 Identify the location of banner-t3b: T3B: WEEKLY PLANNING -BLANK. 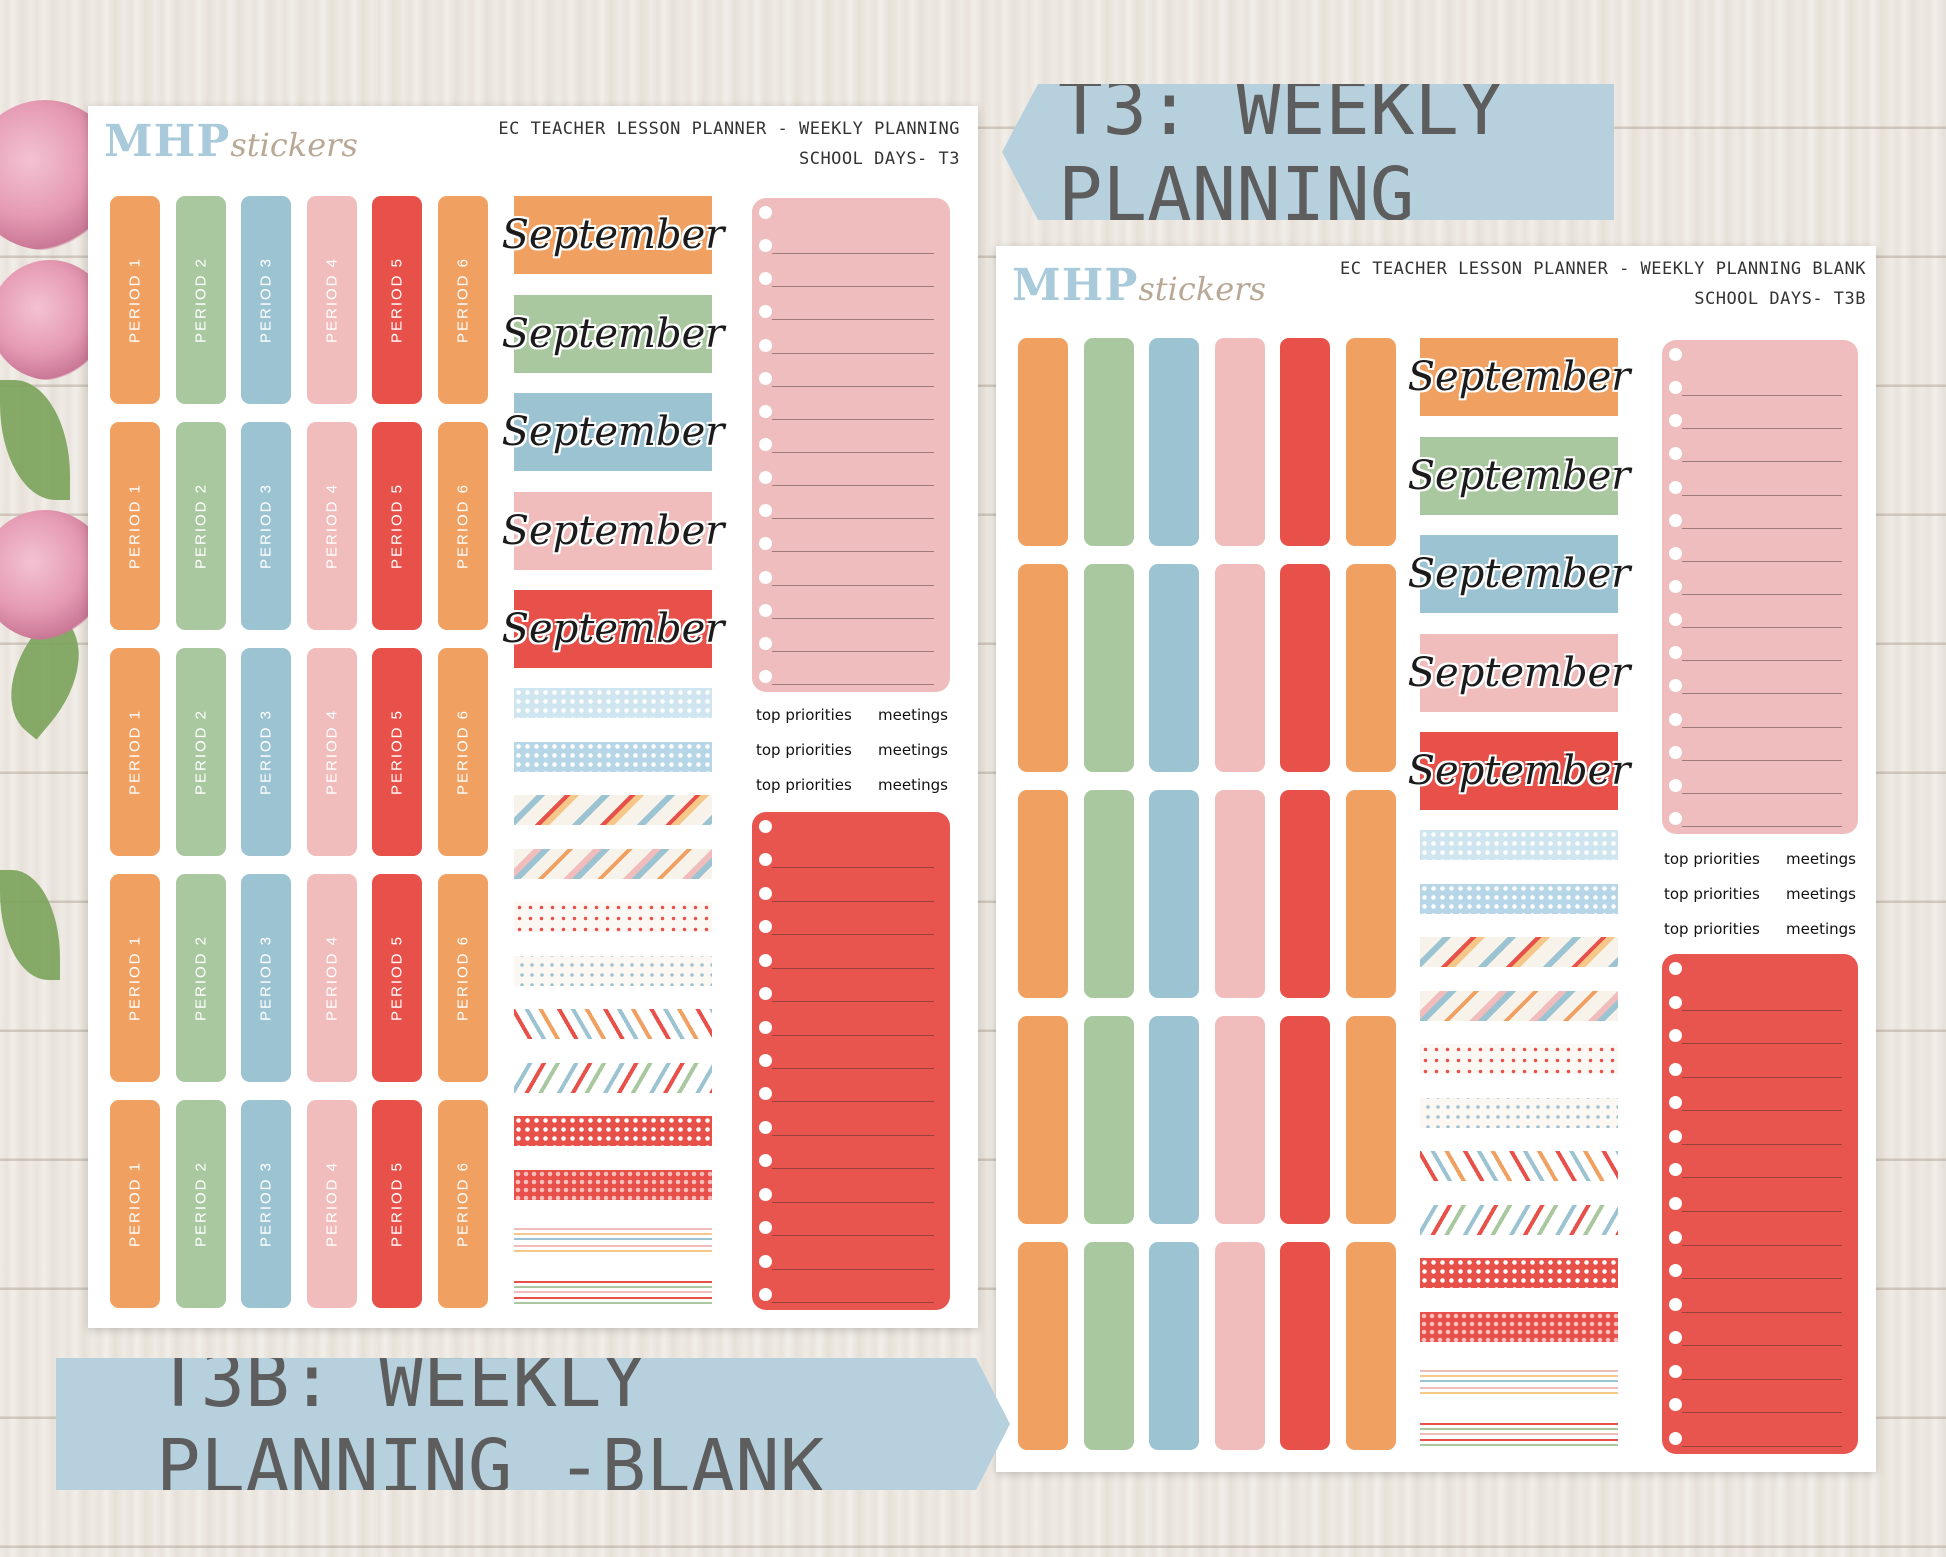
(533, 1424).